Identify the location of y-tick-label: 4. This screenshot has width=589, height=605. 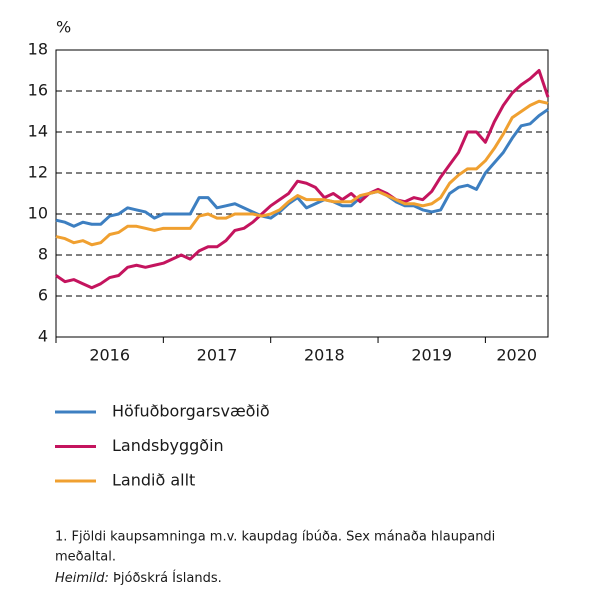
(43, 336).